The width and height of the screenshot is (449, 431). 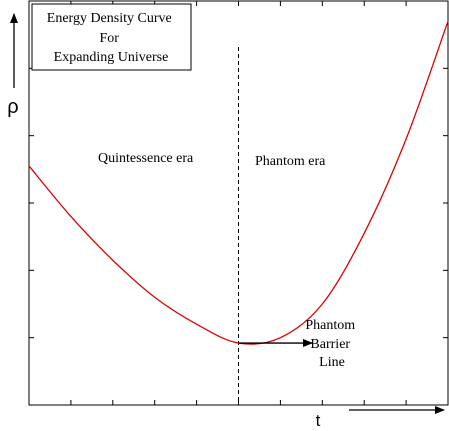 I want to click on y-axis-label: ρ, so click(x=12, y=107).